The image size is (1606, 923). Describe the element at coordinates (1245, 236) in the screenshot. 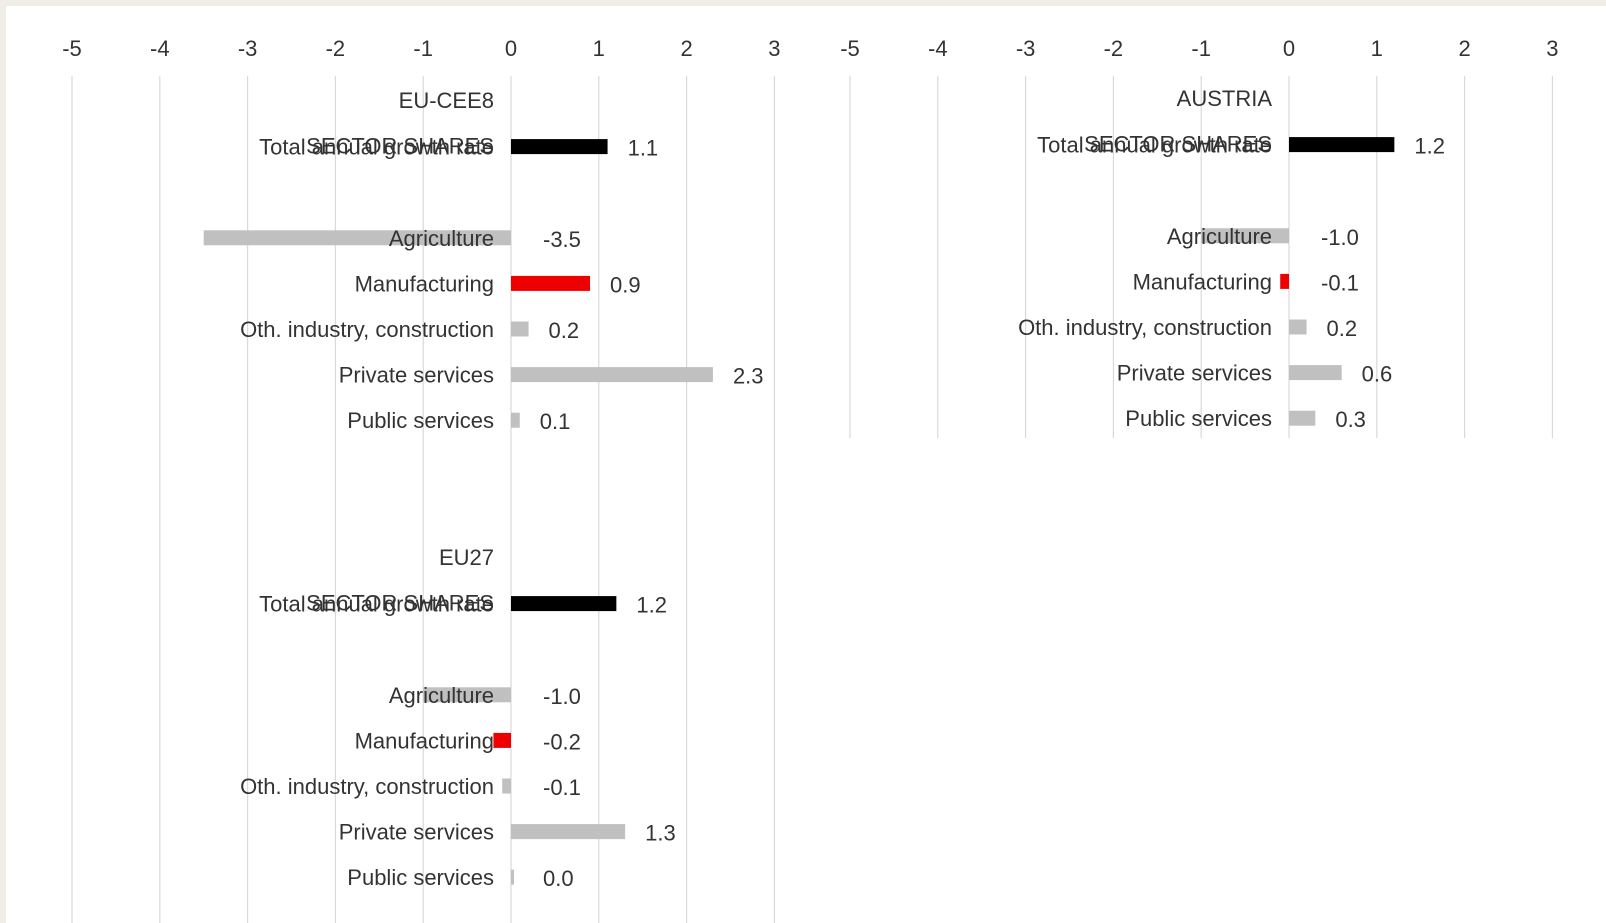

I see `bar-austria-agriculture` at that location.